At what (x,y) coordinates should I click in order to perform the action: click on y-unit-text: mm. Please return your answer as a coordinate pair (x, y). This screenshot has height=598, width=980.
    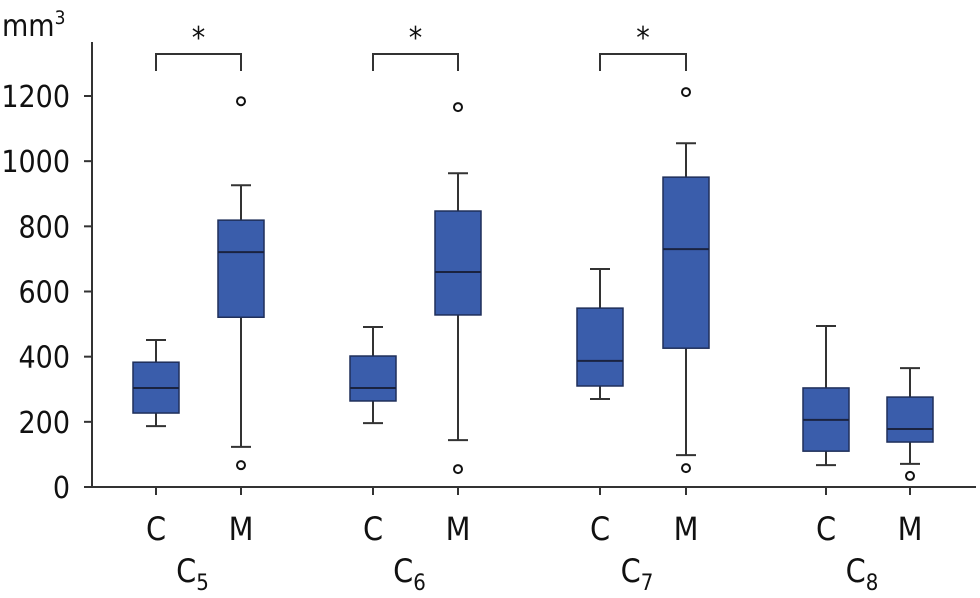
    Looking at the image, I should click on (28, 26).